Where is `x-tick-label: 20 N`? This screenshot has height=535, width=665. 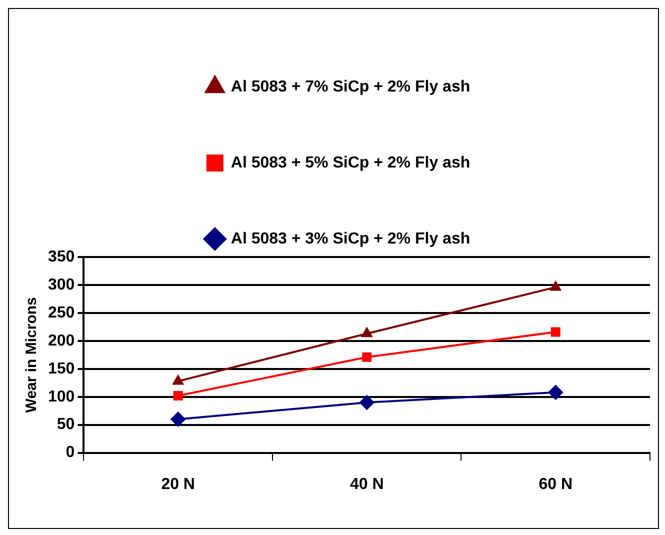
x-tick-label: 20 N is located at coordinates (178, 484).